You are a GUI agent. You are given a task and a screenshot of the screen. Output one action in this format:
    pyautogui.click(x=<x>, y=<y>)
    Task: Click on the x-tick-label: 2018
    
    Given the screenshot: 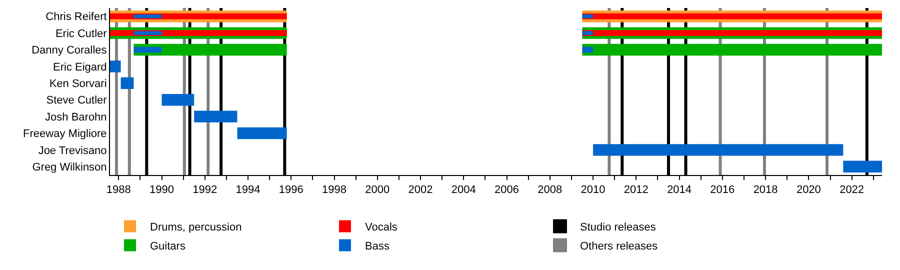 What is the action you would take?
    pyautogui.click(x=765, y=190)
    